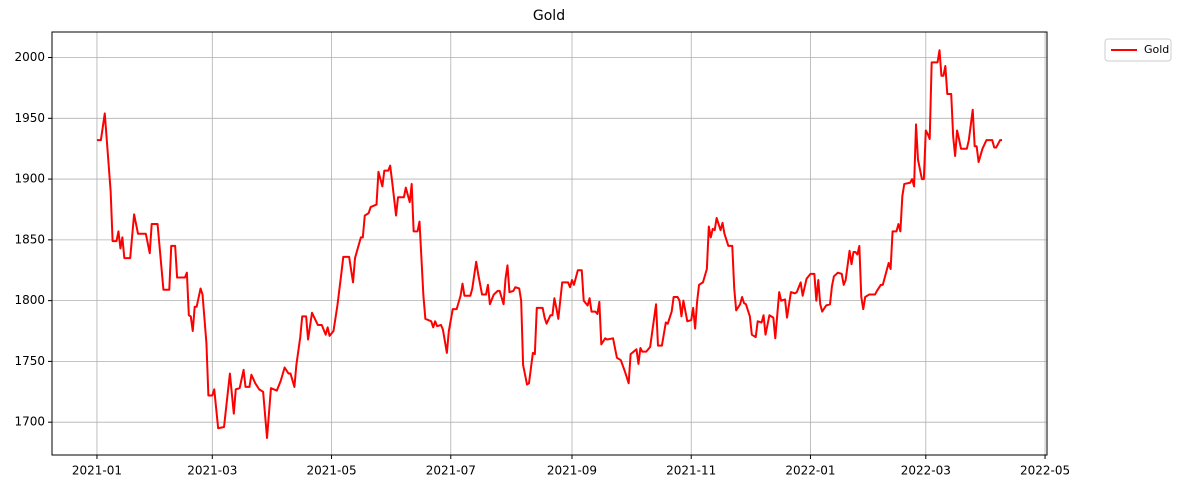 Image resolution: width=1193 pixels, height=490 pixels. Describe the element at coordinates (29, 118) in the screenshot. I see `y-tick-label: 1950` at that location.